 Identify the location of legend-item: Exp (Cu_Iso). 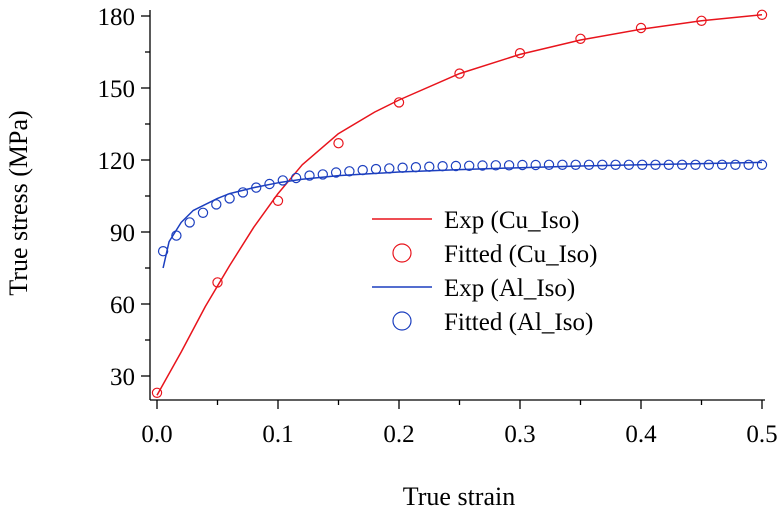
(475, 220).